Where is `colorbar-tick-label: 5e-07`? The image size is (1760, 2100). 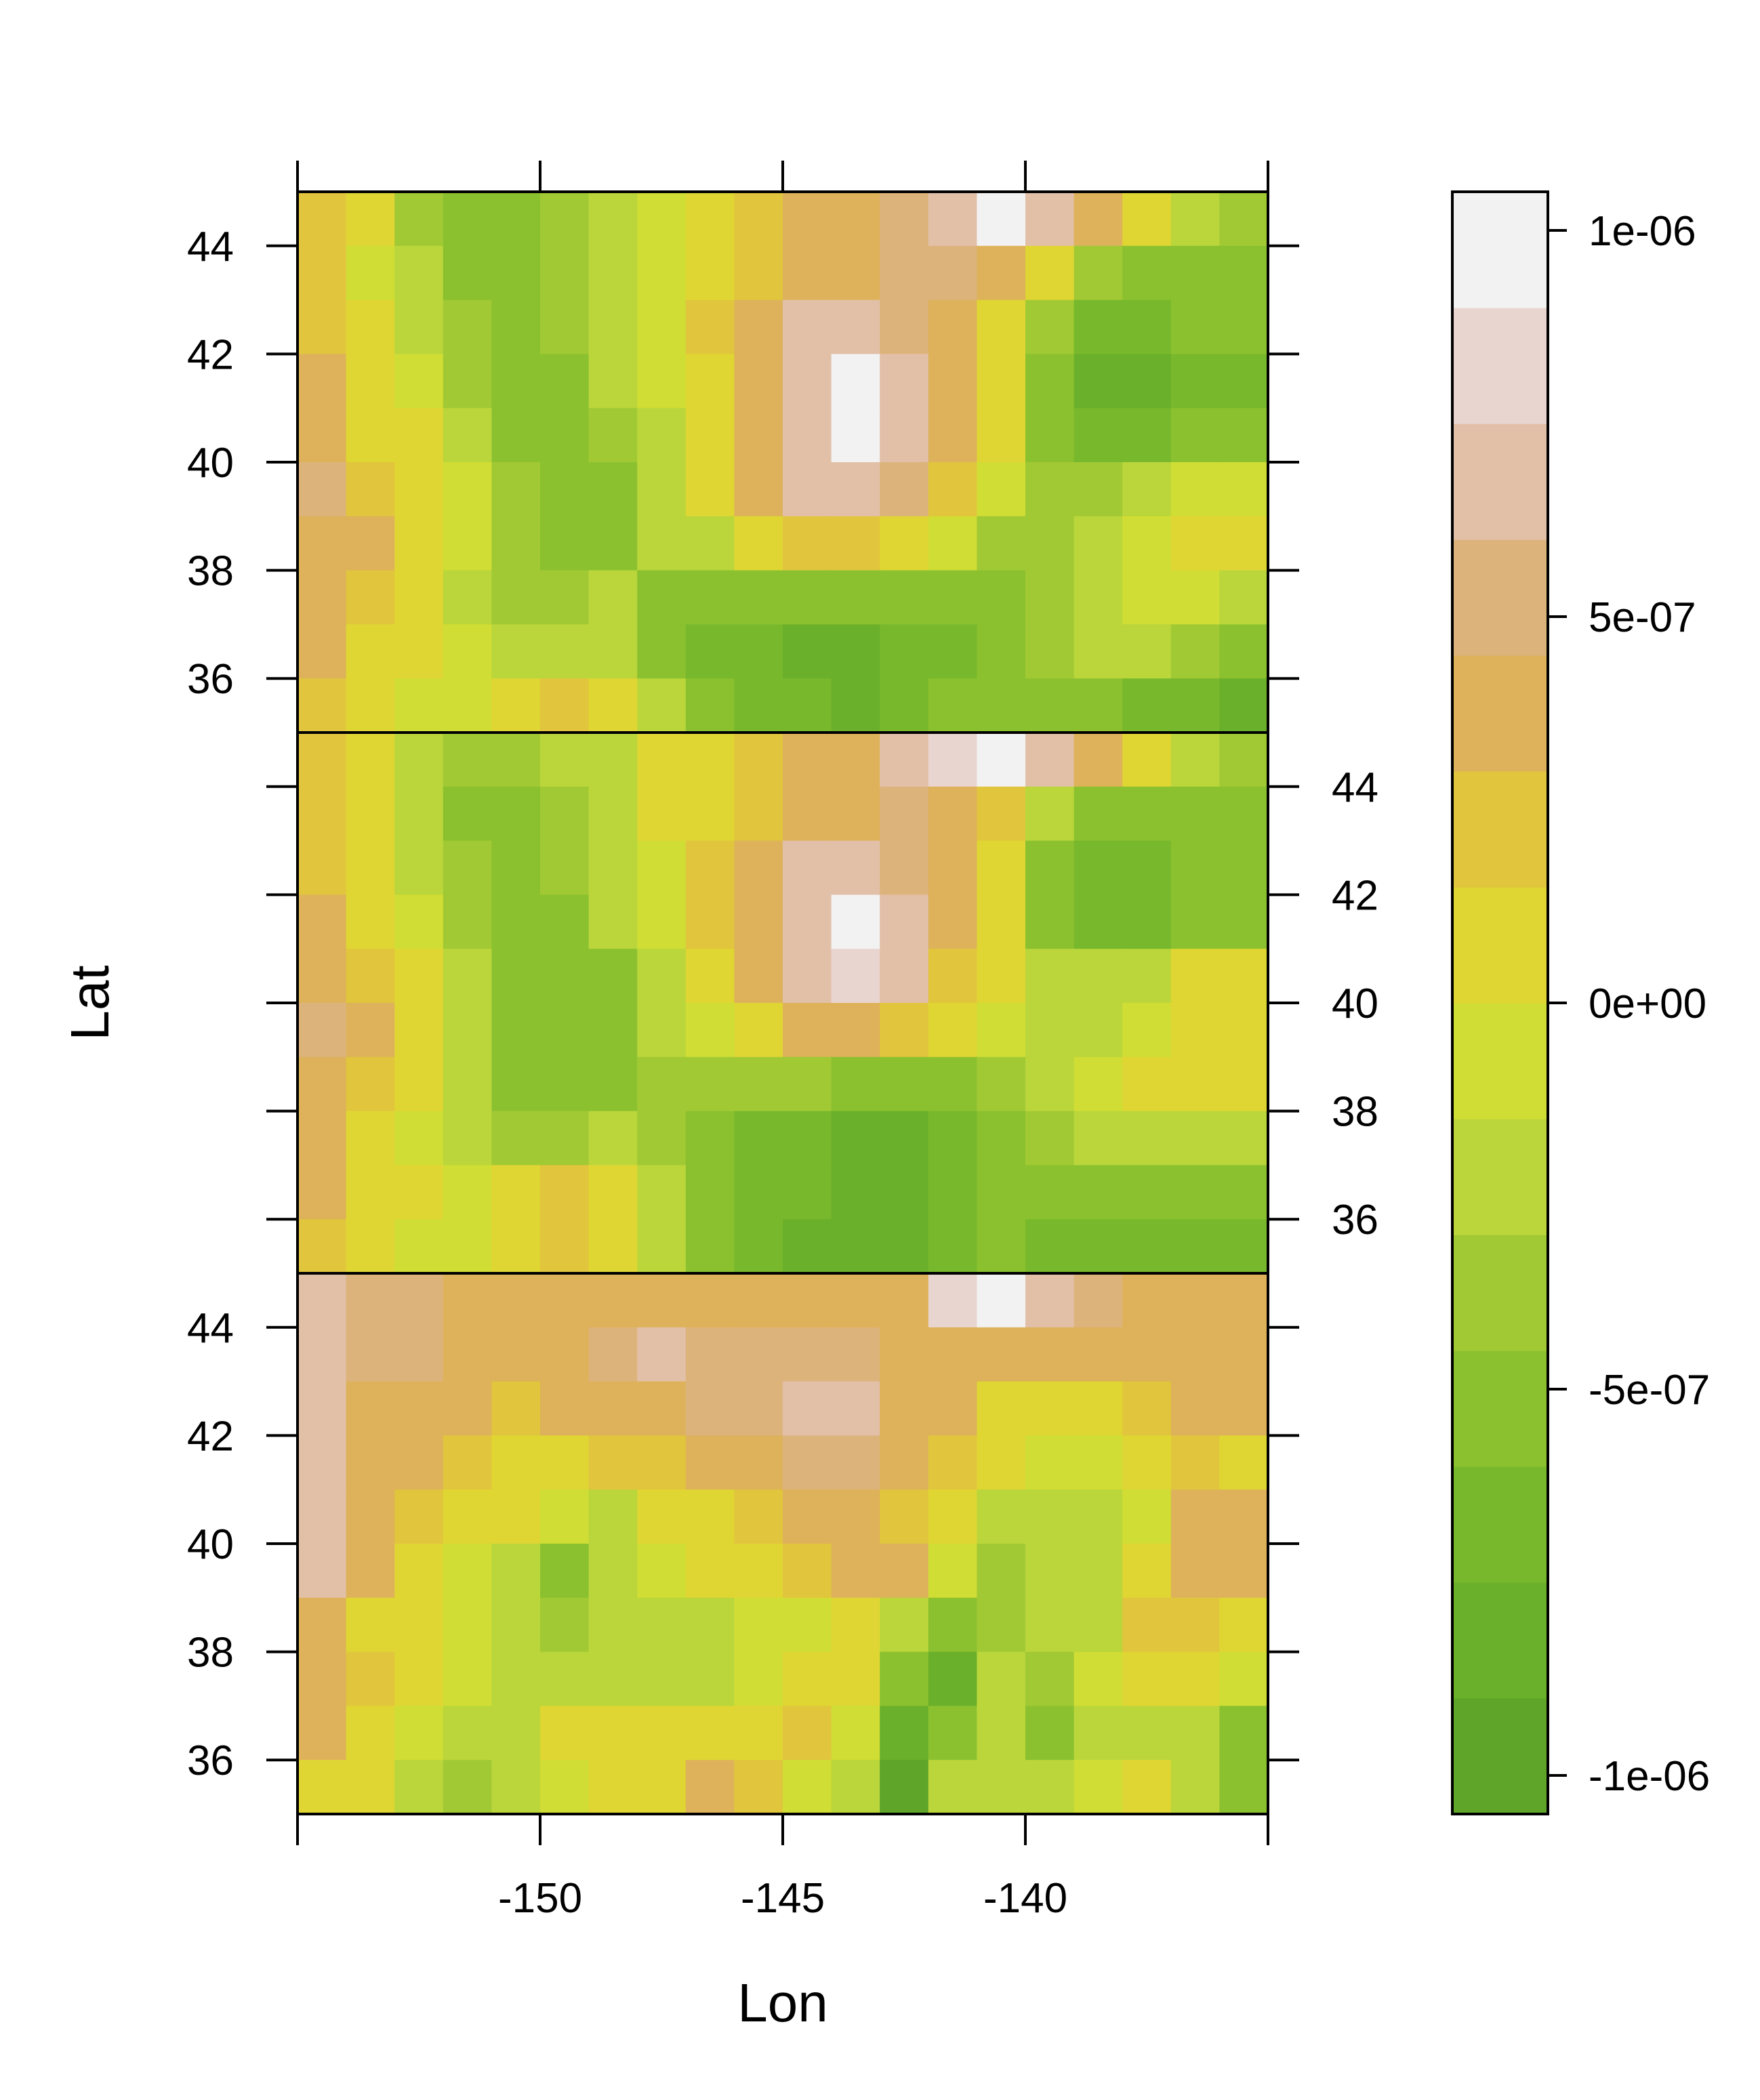 colorbar-tick-label: 5e-07 is located at coordinates (1642, 617).